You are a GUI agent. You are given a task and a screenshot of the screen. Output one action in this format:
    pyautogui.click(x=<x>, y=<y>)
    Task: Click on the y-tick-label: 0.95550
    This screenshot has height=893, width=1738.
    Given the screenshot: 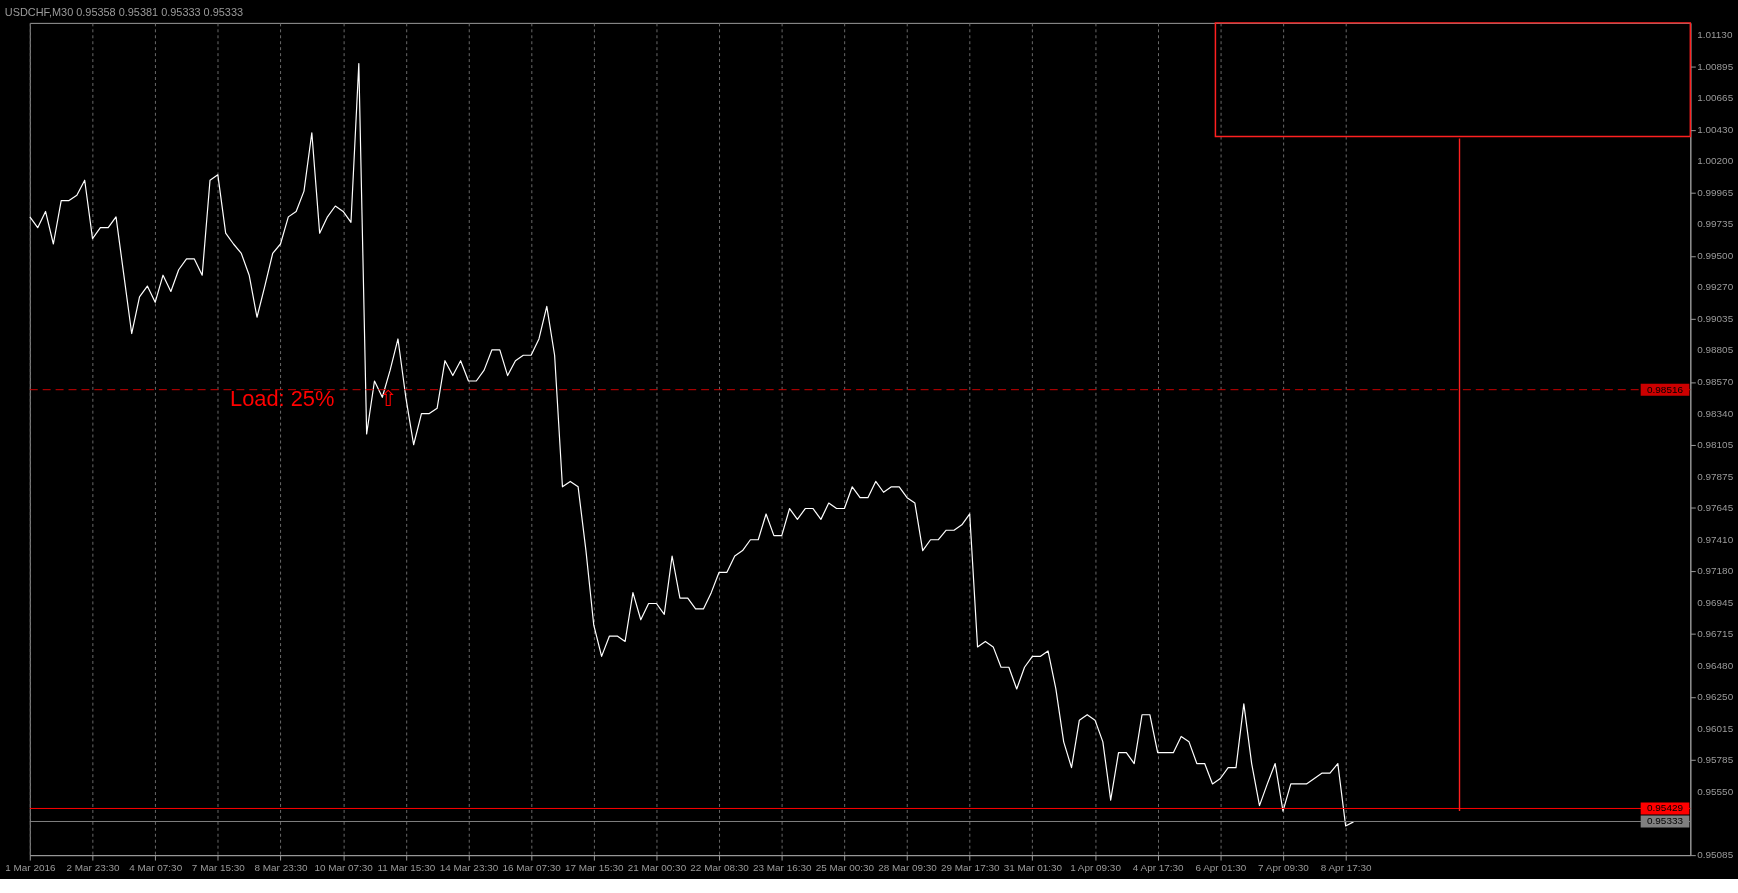 What is the action you would take?
    pyautogui.click(x=1715, y=792)
    